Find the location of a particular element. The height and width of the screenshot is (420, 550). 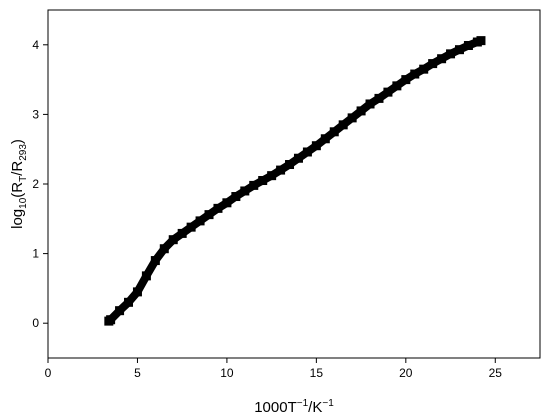

label-part: 293 is located at coordinates (23, 152).